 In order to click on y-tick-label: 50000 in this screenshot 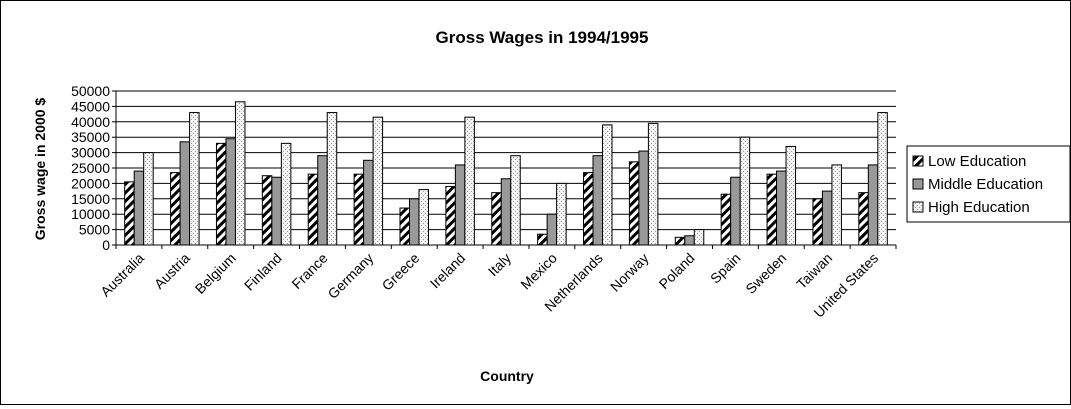, I will do `click(90, 91)`.